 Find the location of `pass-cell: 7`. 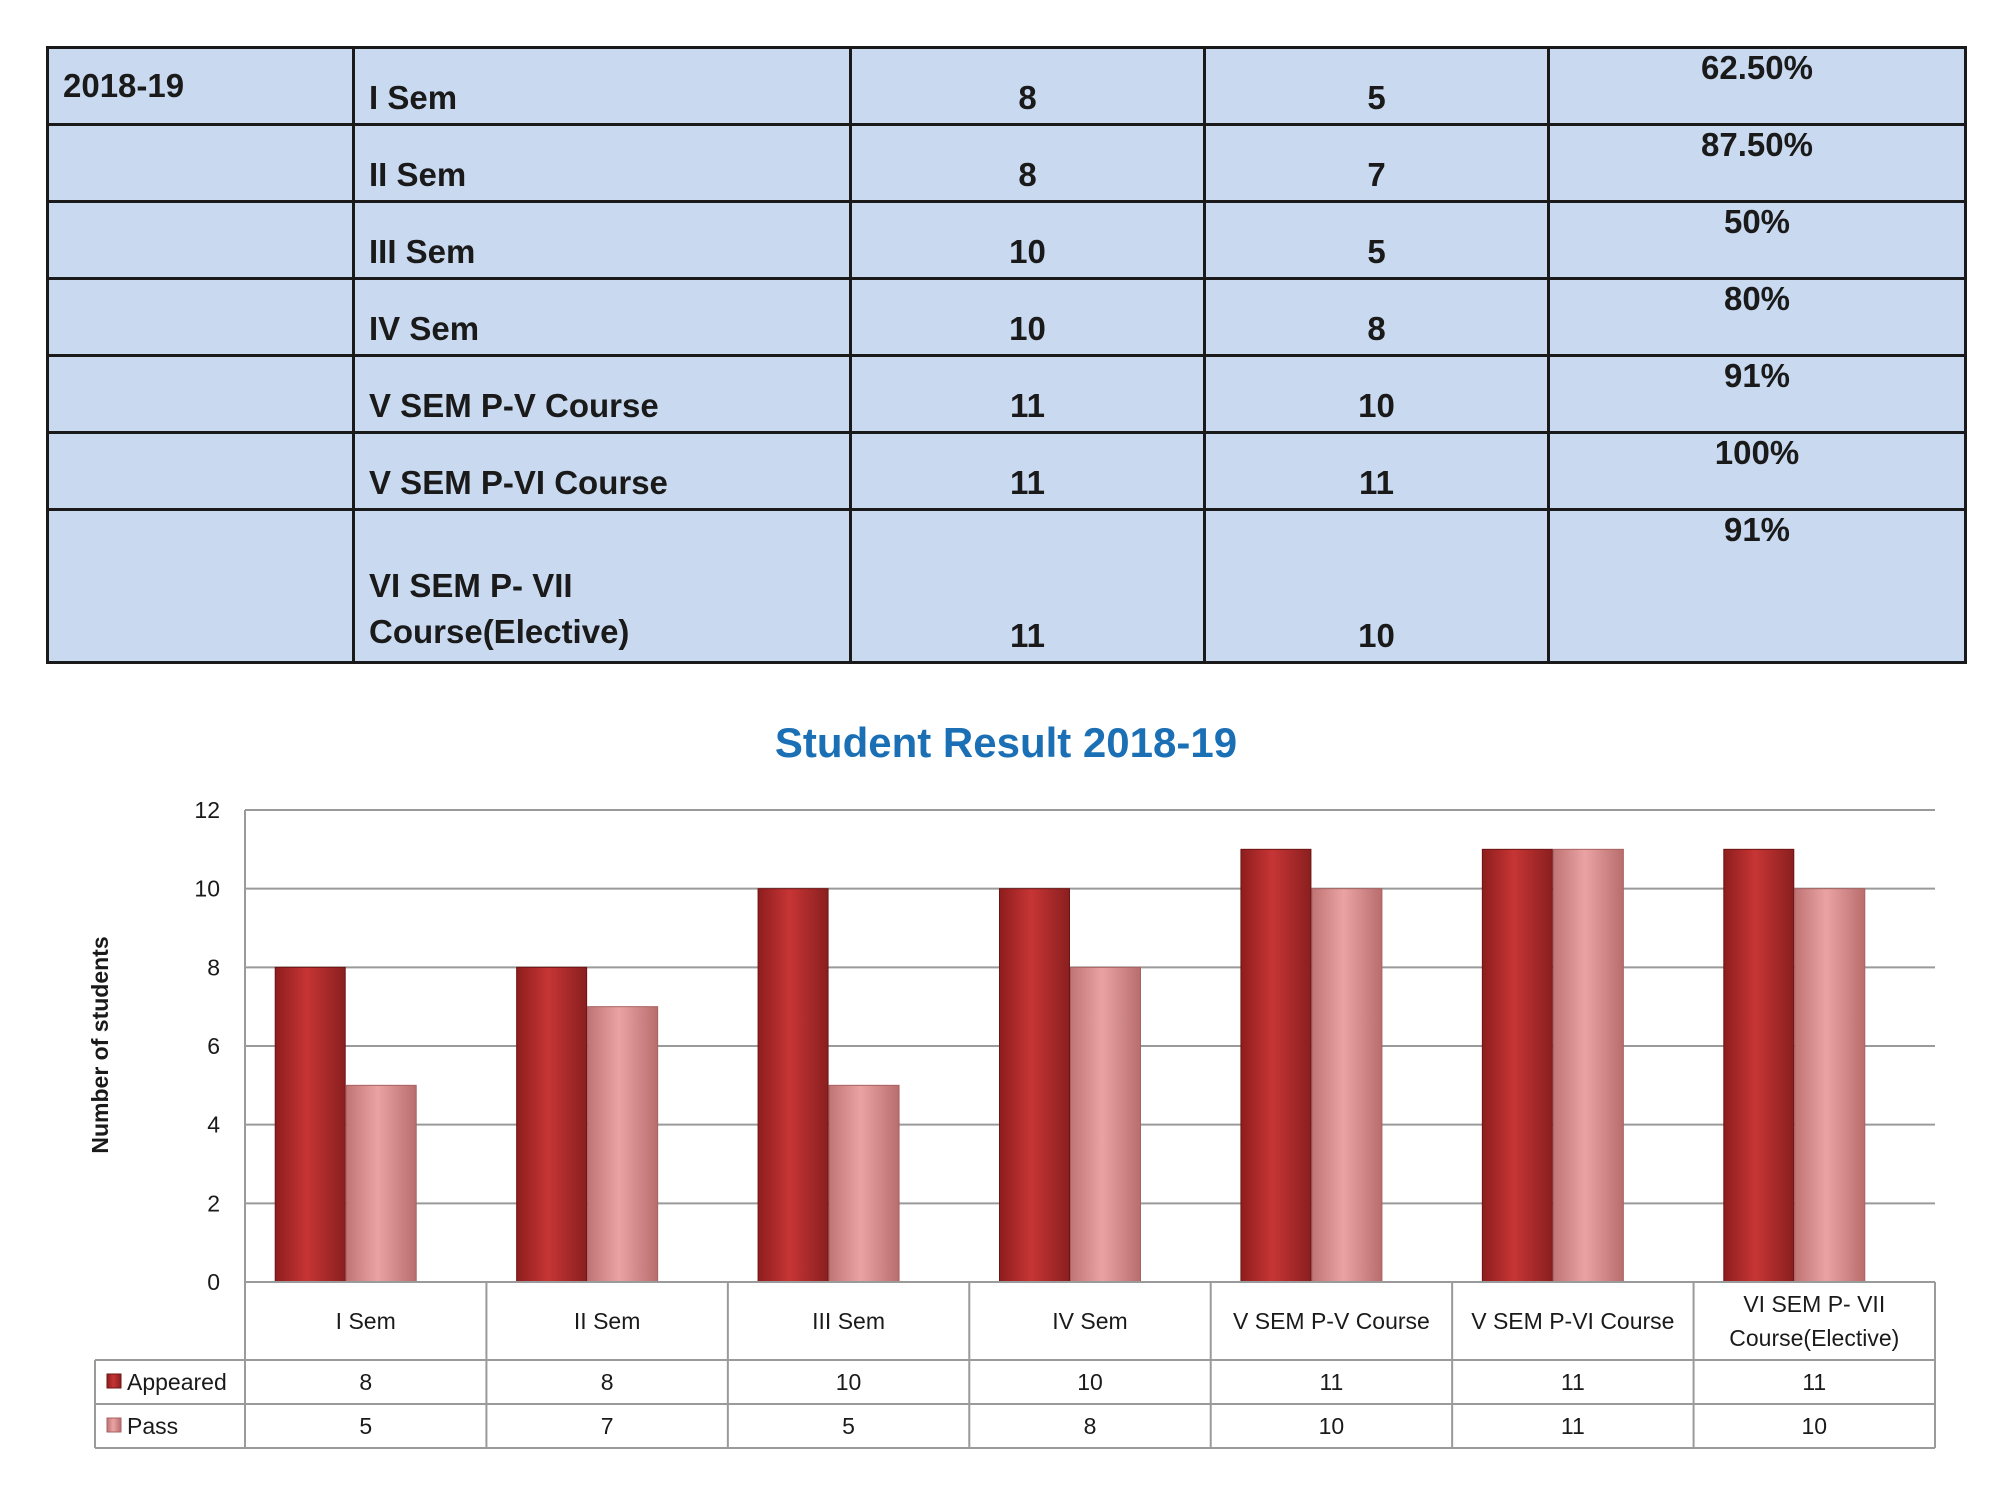

pass-cell: 7 is located at coordinates (1376, 163).